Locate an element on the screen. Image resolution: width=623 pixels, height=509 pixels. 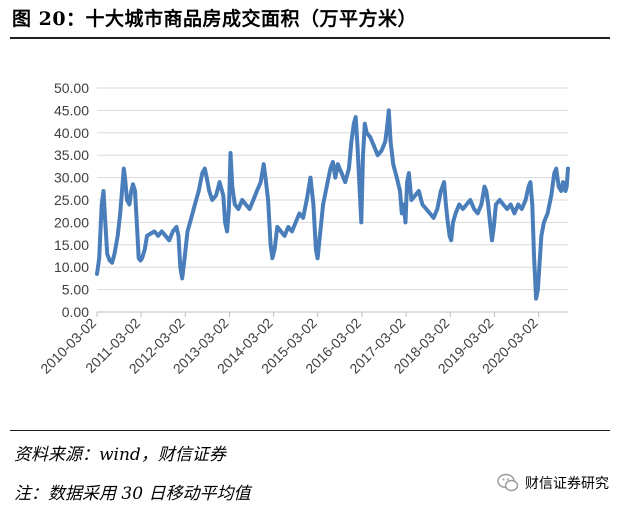
y-tick-label: 15.00 is located at coordinates (71, 245).